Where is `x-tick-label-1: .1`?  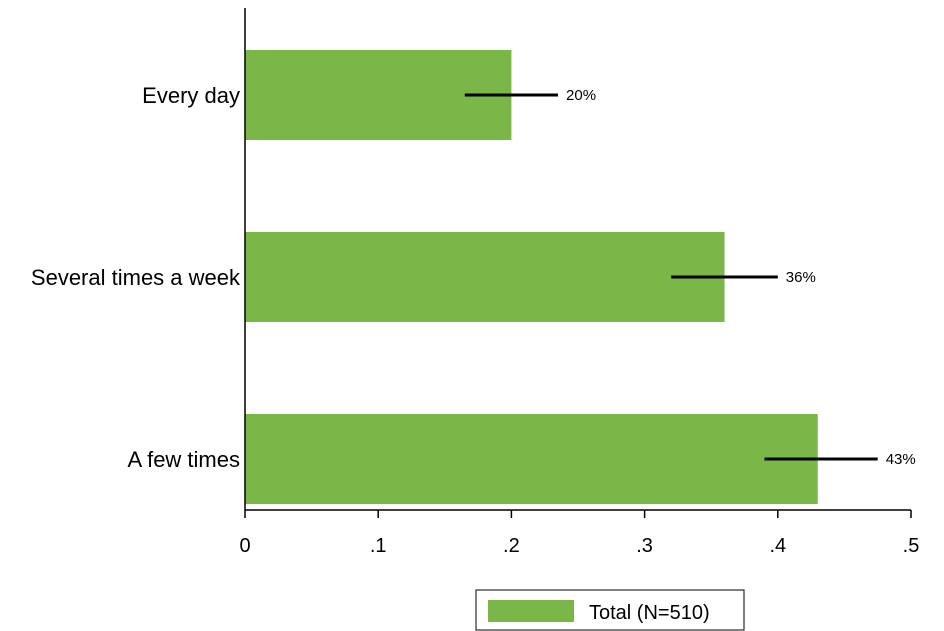
x-tick-label-1: .1 is located at coordinates (378, 546).